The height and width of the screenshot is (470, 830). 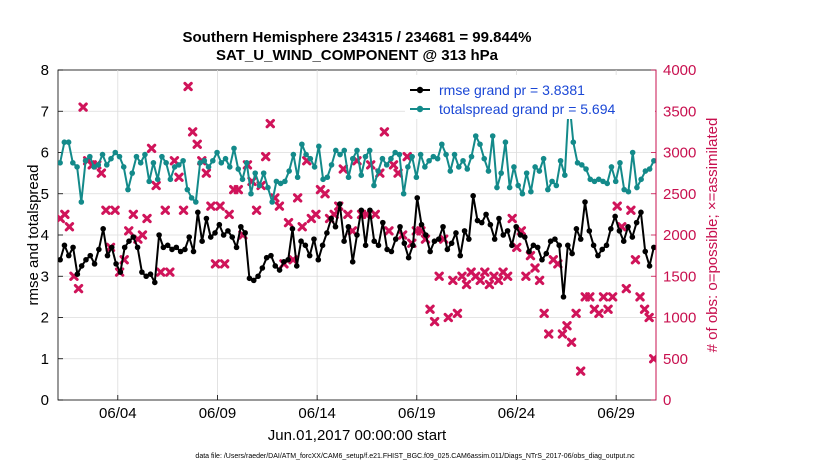 What do you see at coordinates (517, 413) in the screenshot?
I see `x-tick-label: 06/24` at bounding box center [517, 413].